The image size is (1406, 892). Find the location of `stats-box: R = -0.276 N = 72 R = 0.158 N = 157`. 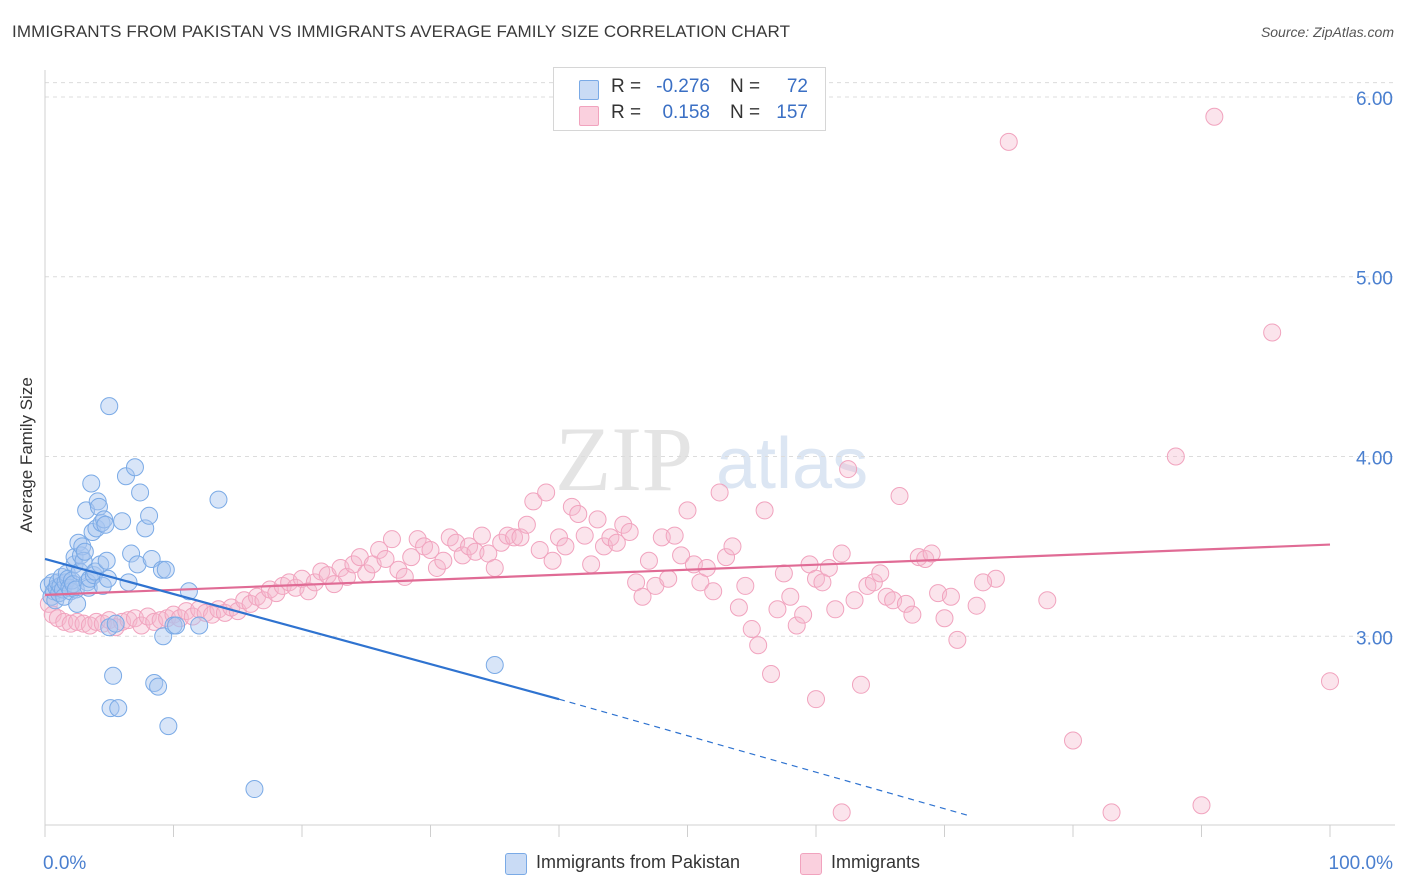

stats-box: R = -0.276 N = 72 R = 0.158 N = 157 is located at coordinates (689, 99).